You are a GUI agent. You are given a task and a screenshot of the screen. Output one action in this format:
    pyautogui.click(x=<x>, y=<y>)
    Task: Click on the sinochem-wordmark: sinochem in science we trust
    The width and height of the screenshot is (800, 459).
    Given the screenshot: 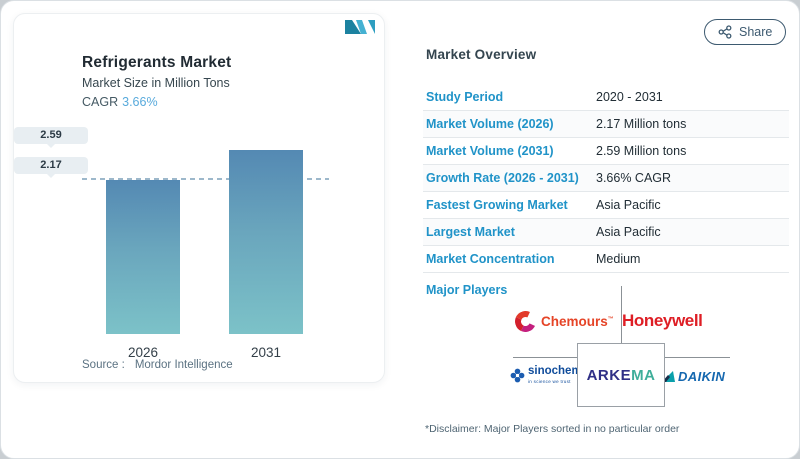 What is the action you would take?
    pyautogui.click(x=555, y=374)
    